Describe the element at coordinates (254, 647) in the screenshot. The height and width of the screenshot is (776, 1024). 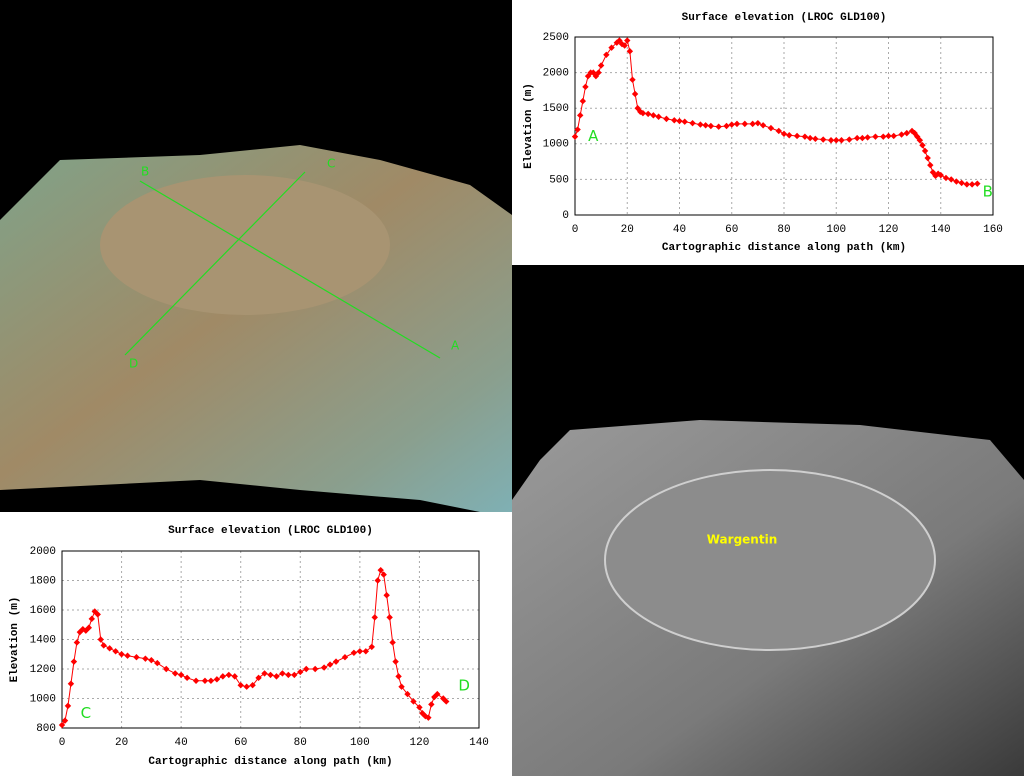
I see `series-line` at that location.